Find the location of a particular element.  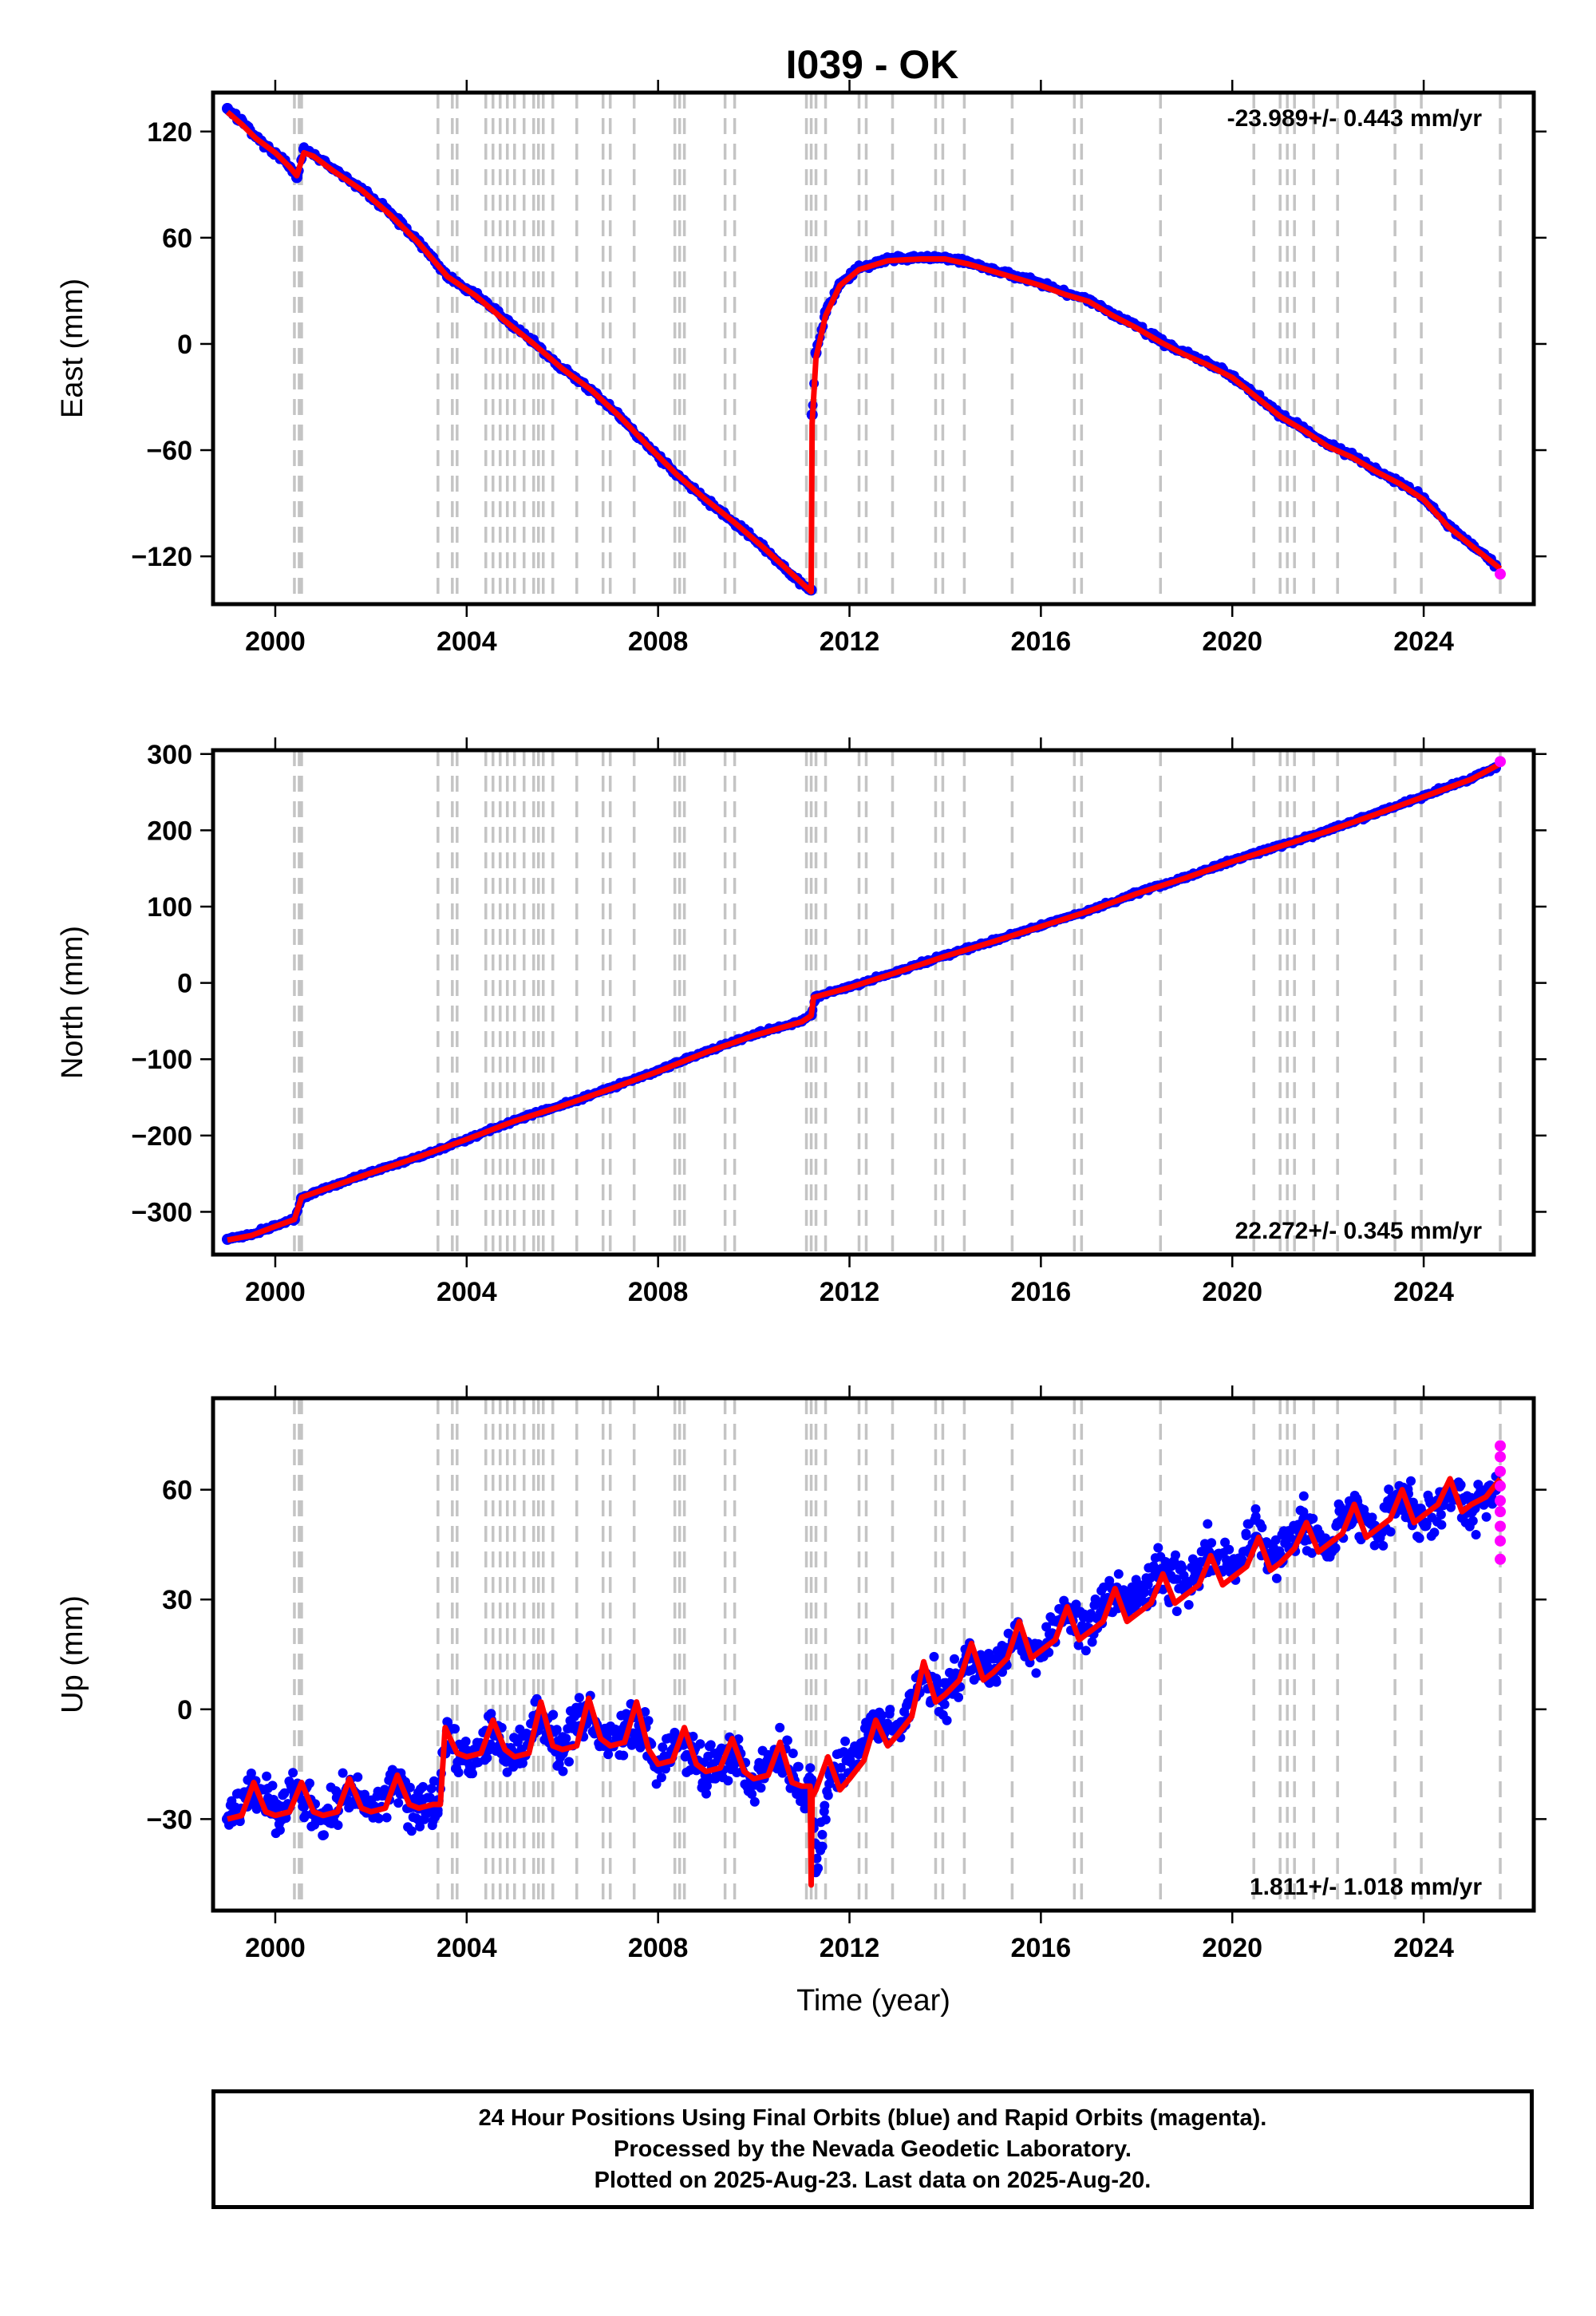

y-axis-label: North (mm) is located at coordinates (72, 1002).